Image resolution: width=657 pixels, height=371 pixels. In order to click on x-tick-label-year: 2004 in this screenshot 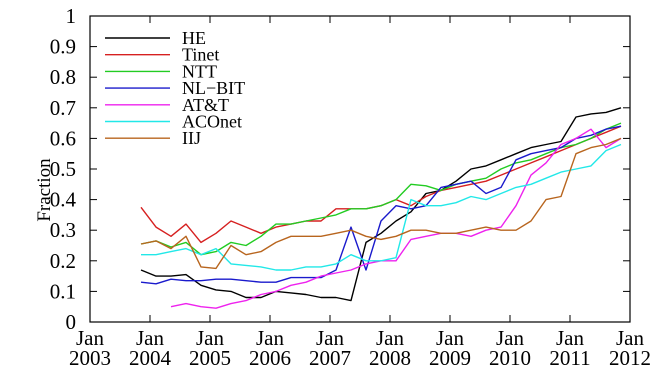, I will do `click(150, 358)`.